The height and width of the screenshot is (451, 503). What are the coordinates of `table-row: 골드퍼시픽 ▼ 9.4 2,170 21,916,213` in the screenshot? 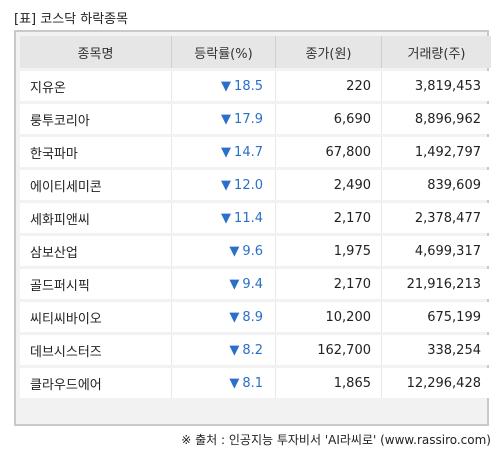 It's located at (255, 284).